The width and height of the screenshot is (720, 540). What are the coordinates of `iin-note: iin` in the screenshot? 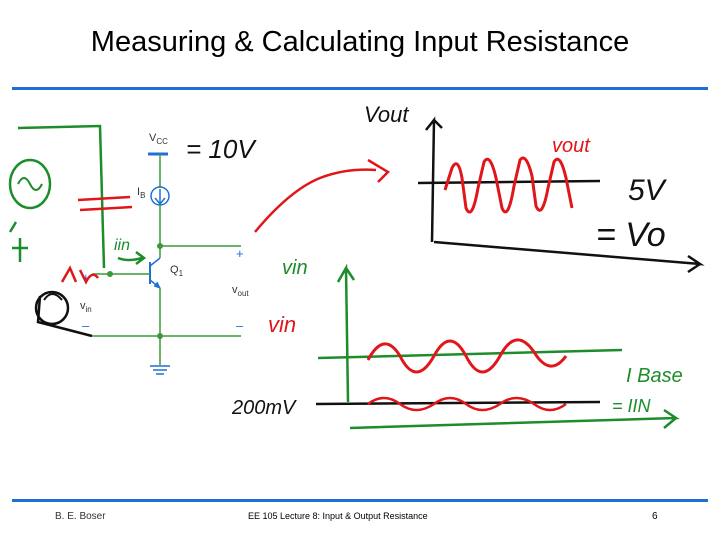 It's located at (122, 245).